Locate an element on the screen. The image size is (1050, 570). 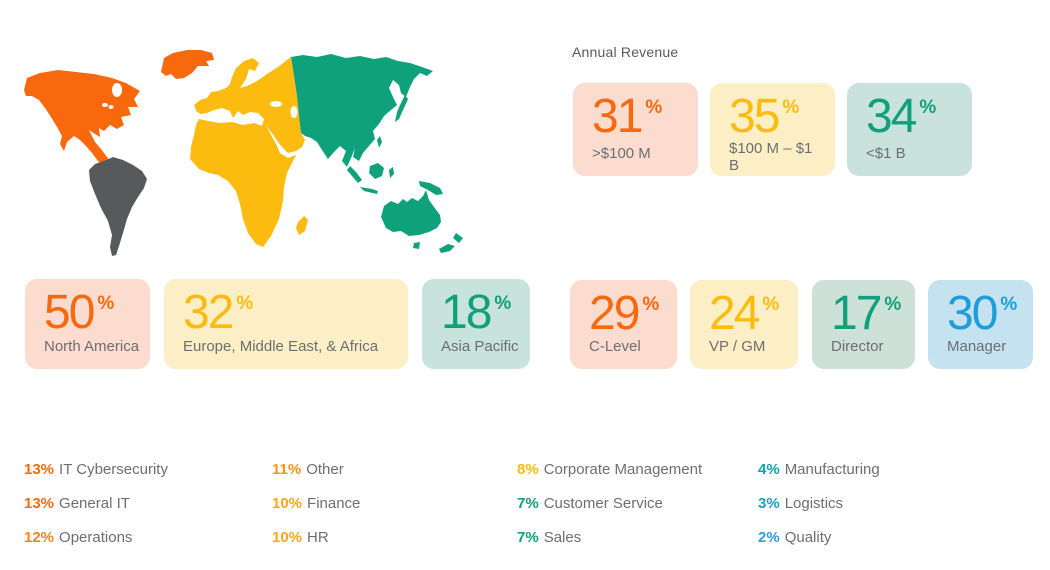
stat-label: Director is located at coordinates (857, 346).